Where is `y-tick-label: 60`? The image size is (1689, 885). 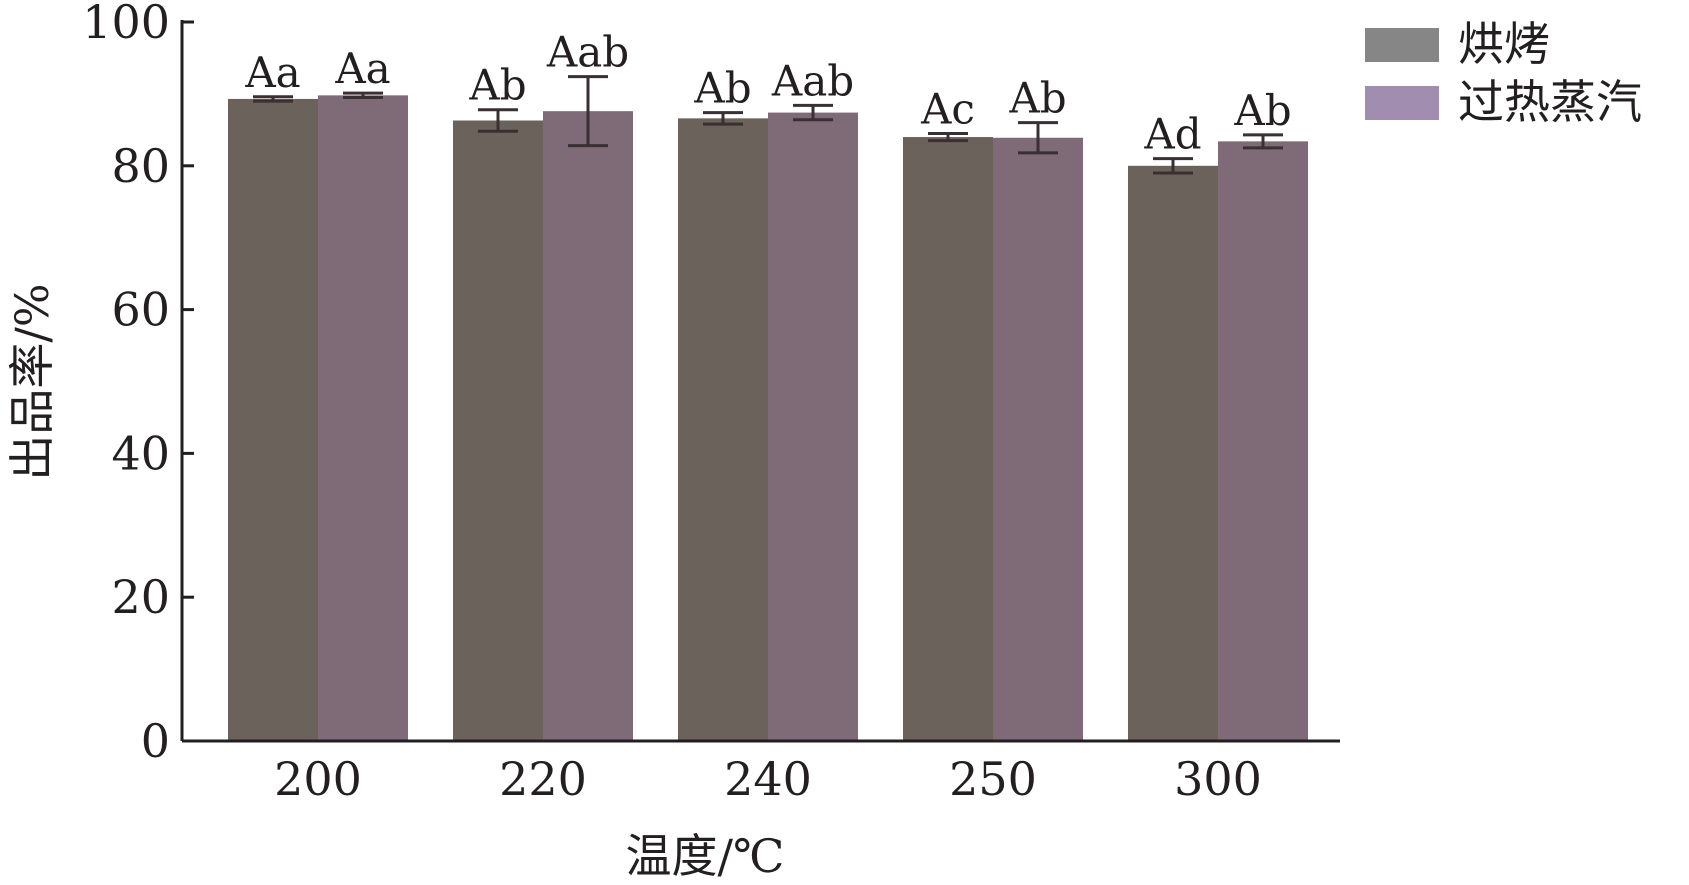 y-tick-label: 60 is located at coordinates (140, 310).